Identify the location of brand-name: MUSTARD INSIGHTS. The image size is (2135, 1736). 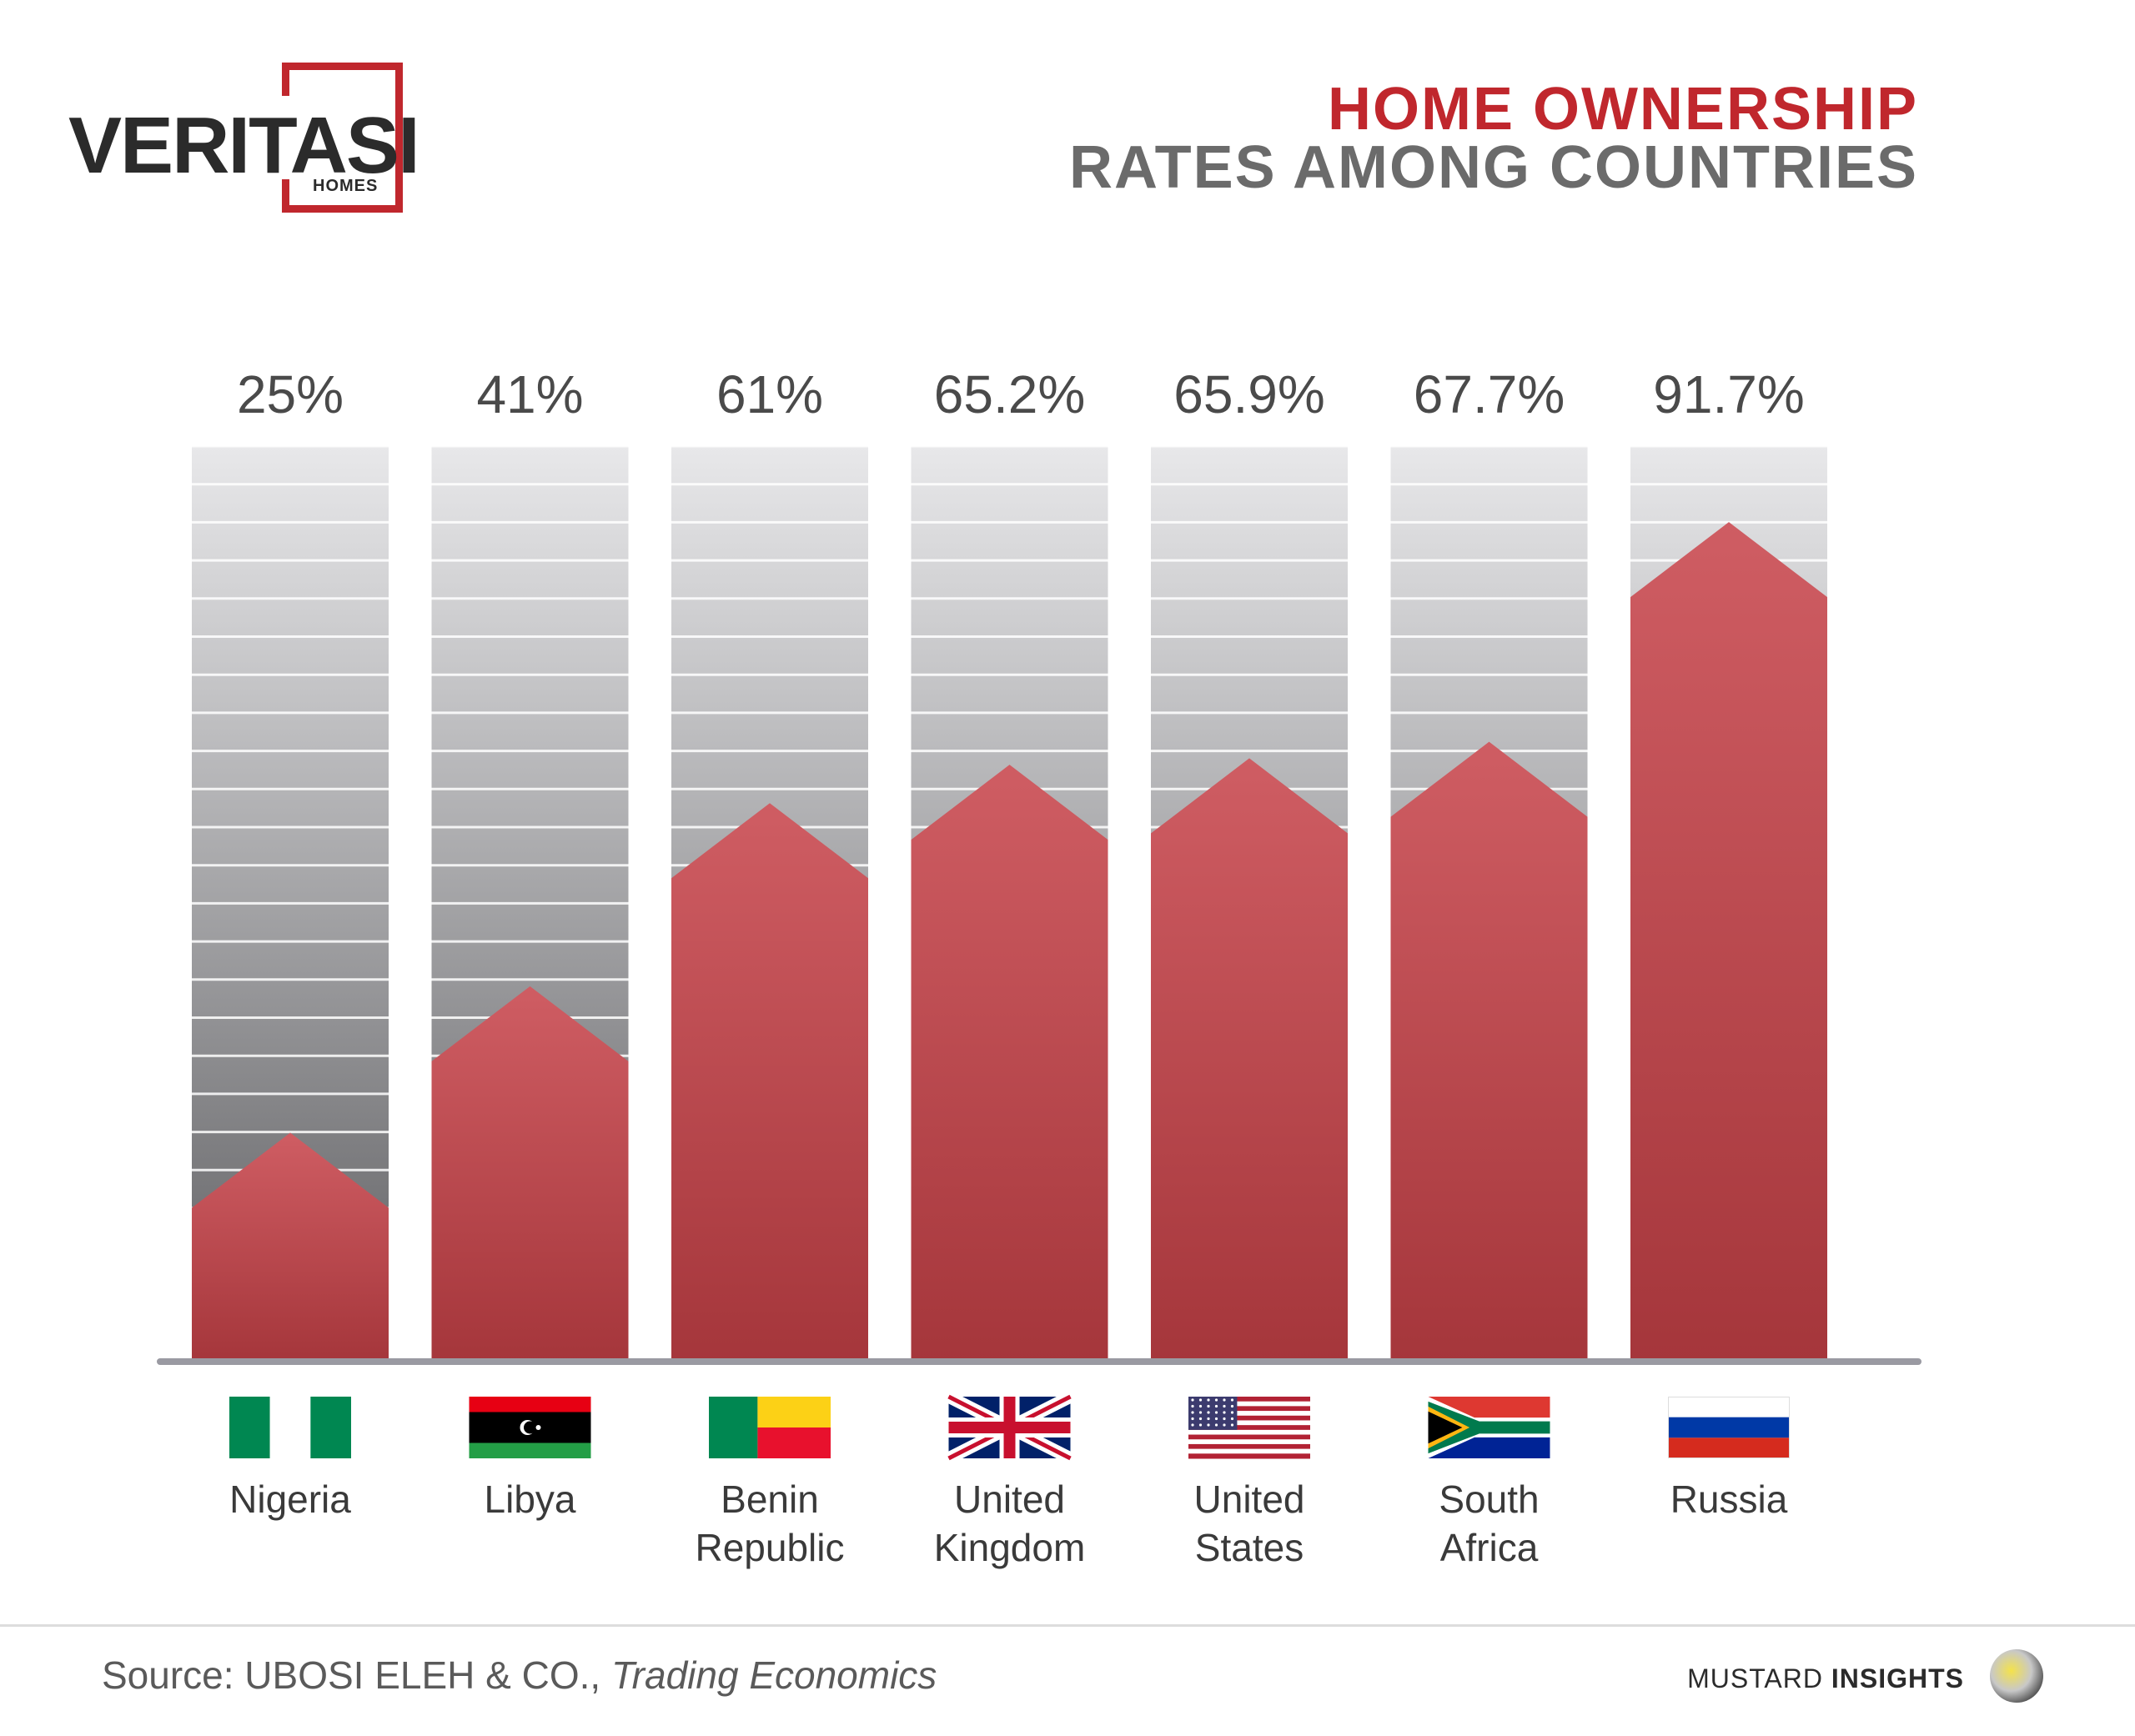
(1825, 1679).